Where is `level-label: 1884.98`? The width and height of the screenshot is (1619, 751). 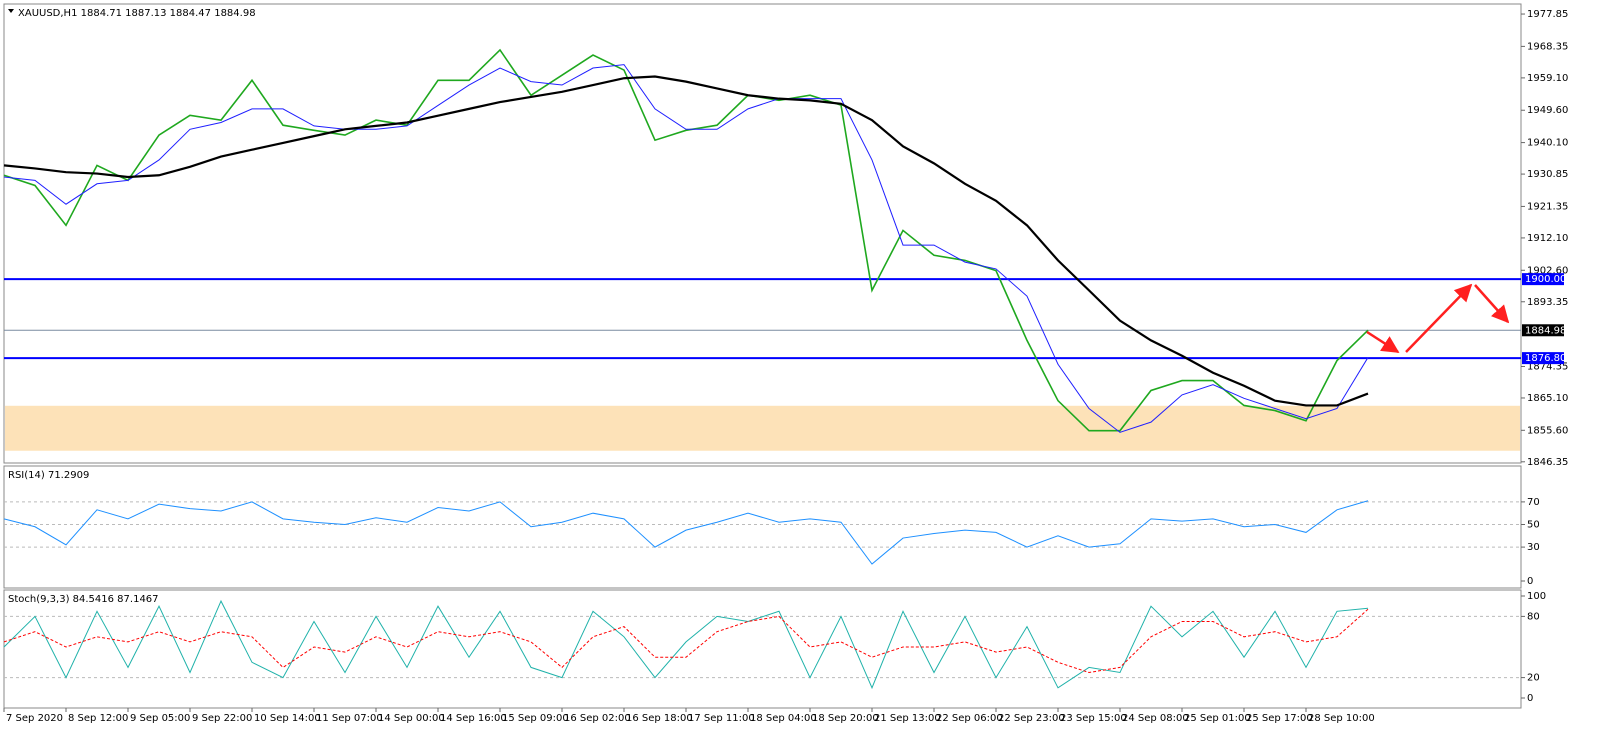 level-label: 1884.98 is located at coordinates (1545, 330).